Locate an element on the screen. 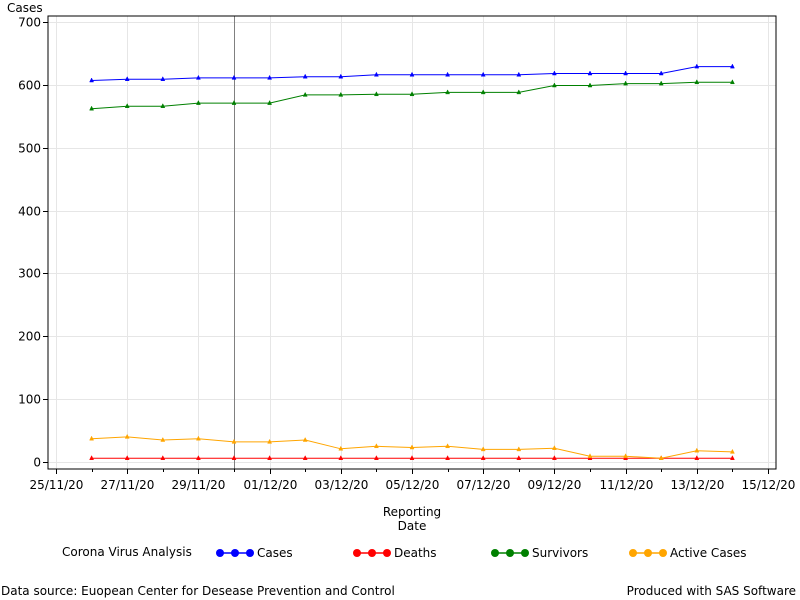 This screenshot has height=600, width=800. legend-item-survivors: Survivors is located at coordinates (539, 553).